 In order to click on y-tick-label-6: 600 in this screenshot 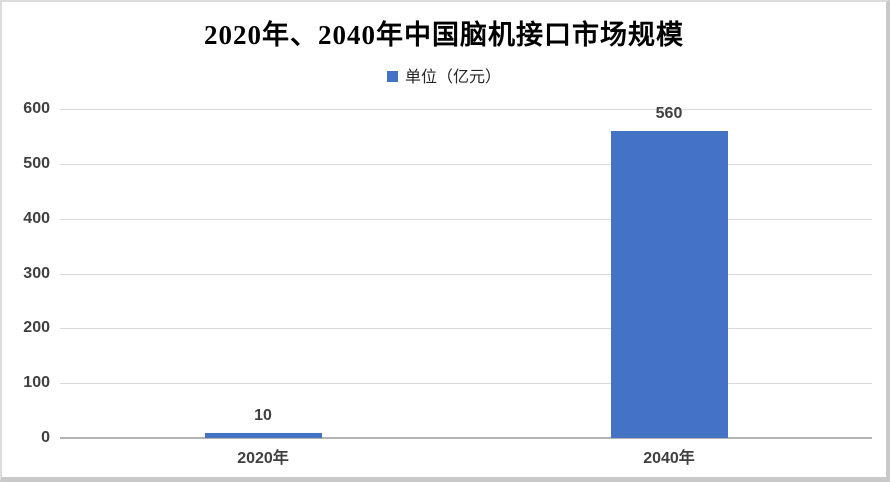, I will do `click(36, 108)`.